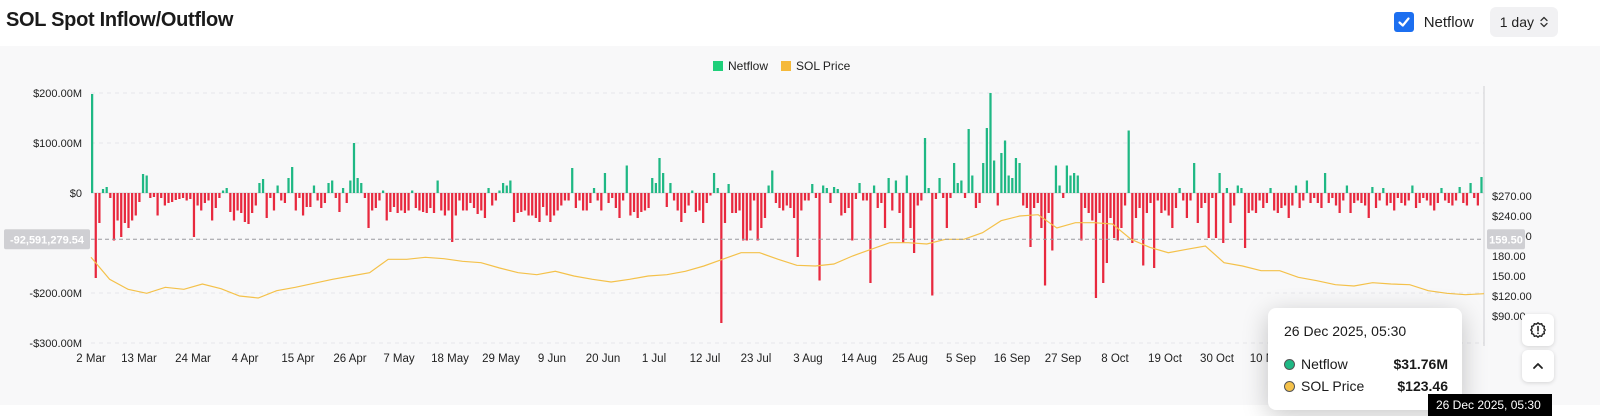  Describe the element at coordinates (193, 359) in the screenshot. I see `x-tick-label: 24 Mar` at that location.